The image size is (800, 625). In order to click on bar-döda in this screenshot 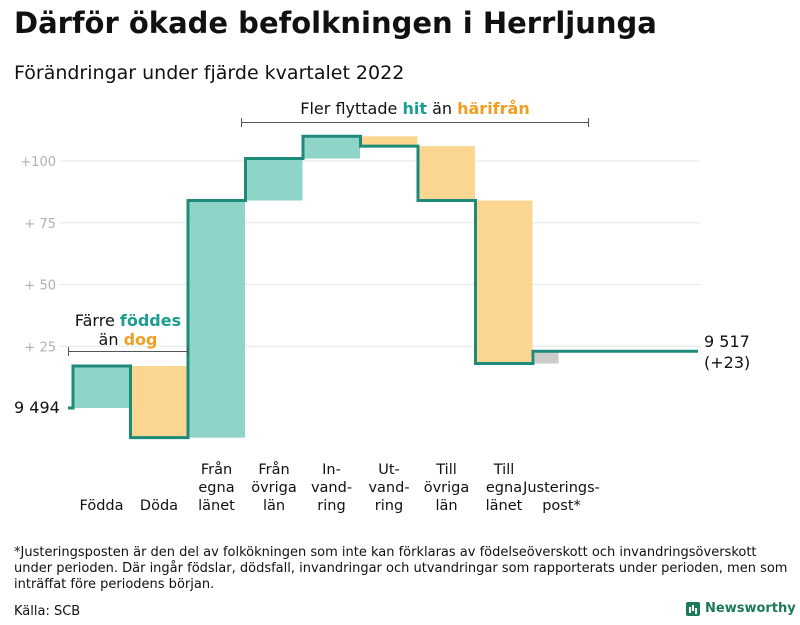, I will do `click(159, 402)`.